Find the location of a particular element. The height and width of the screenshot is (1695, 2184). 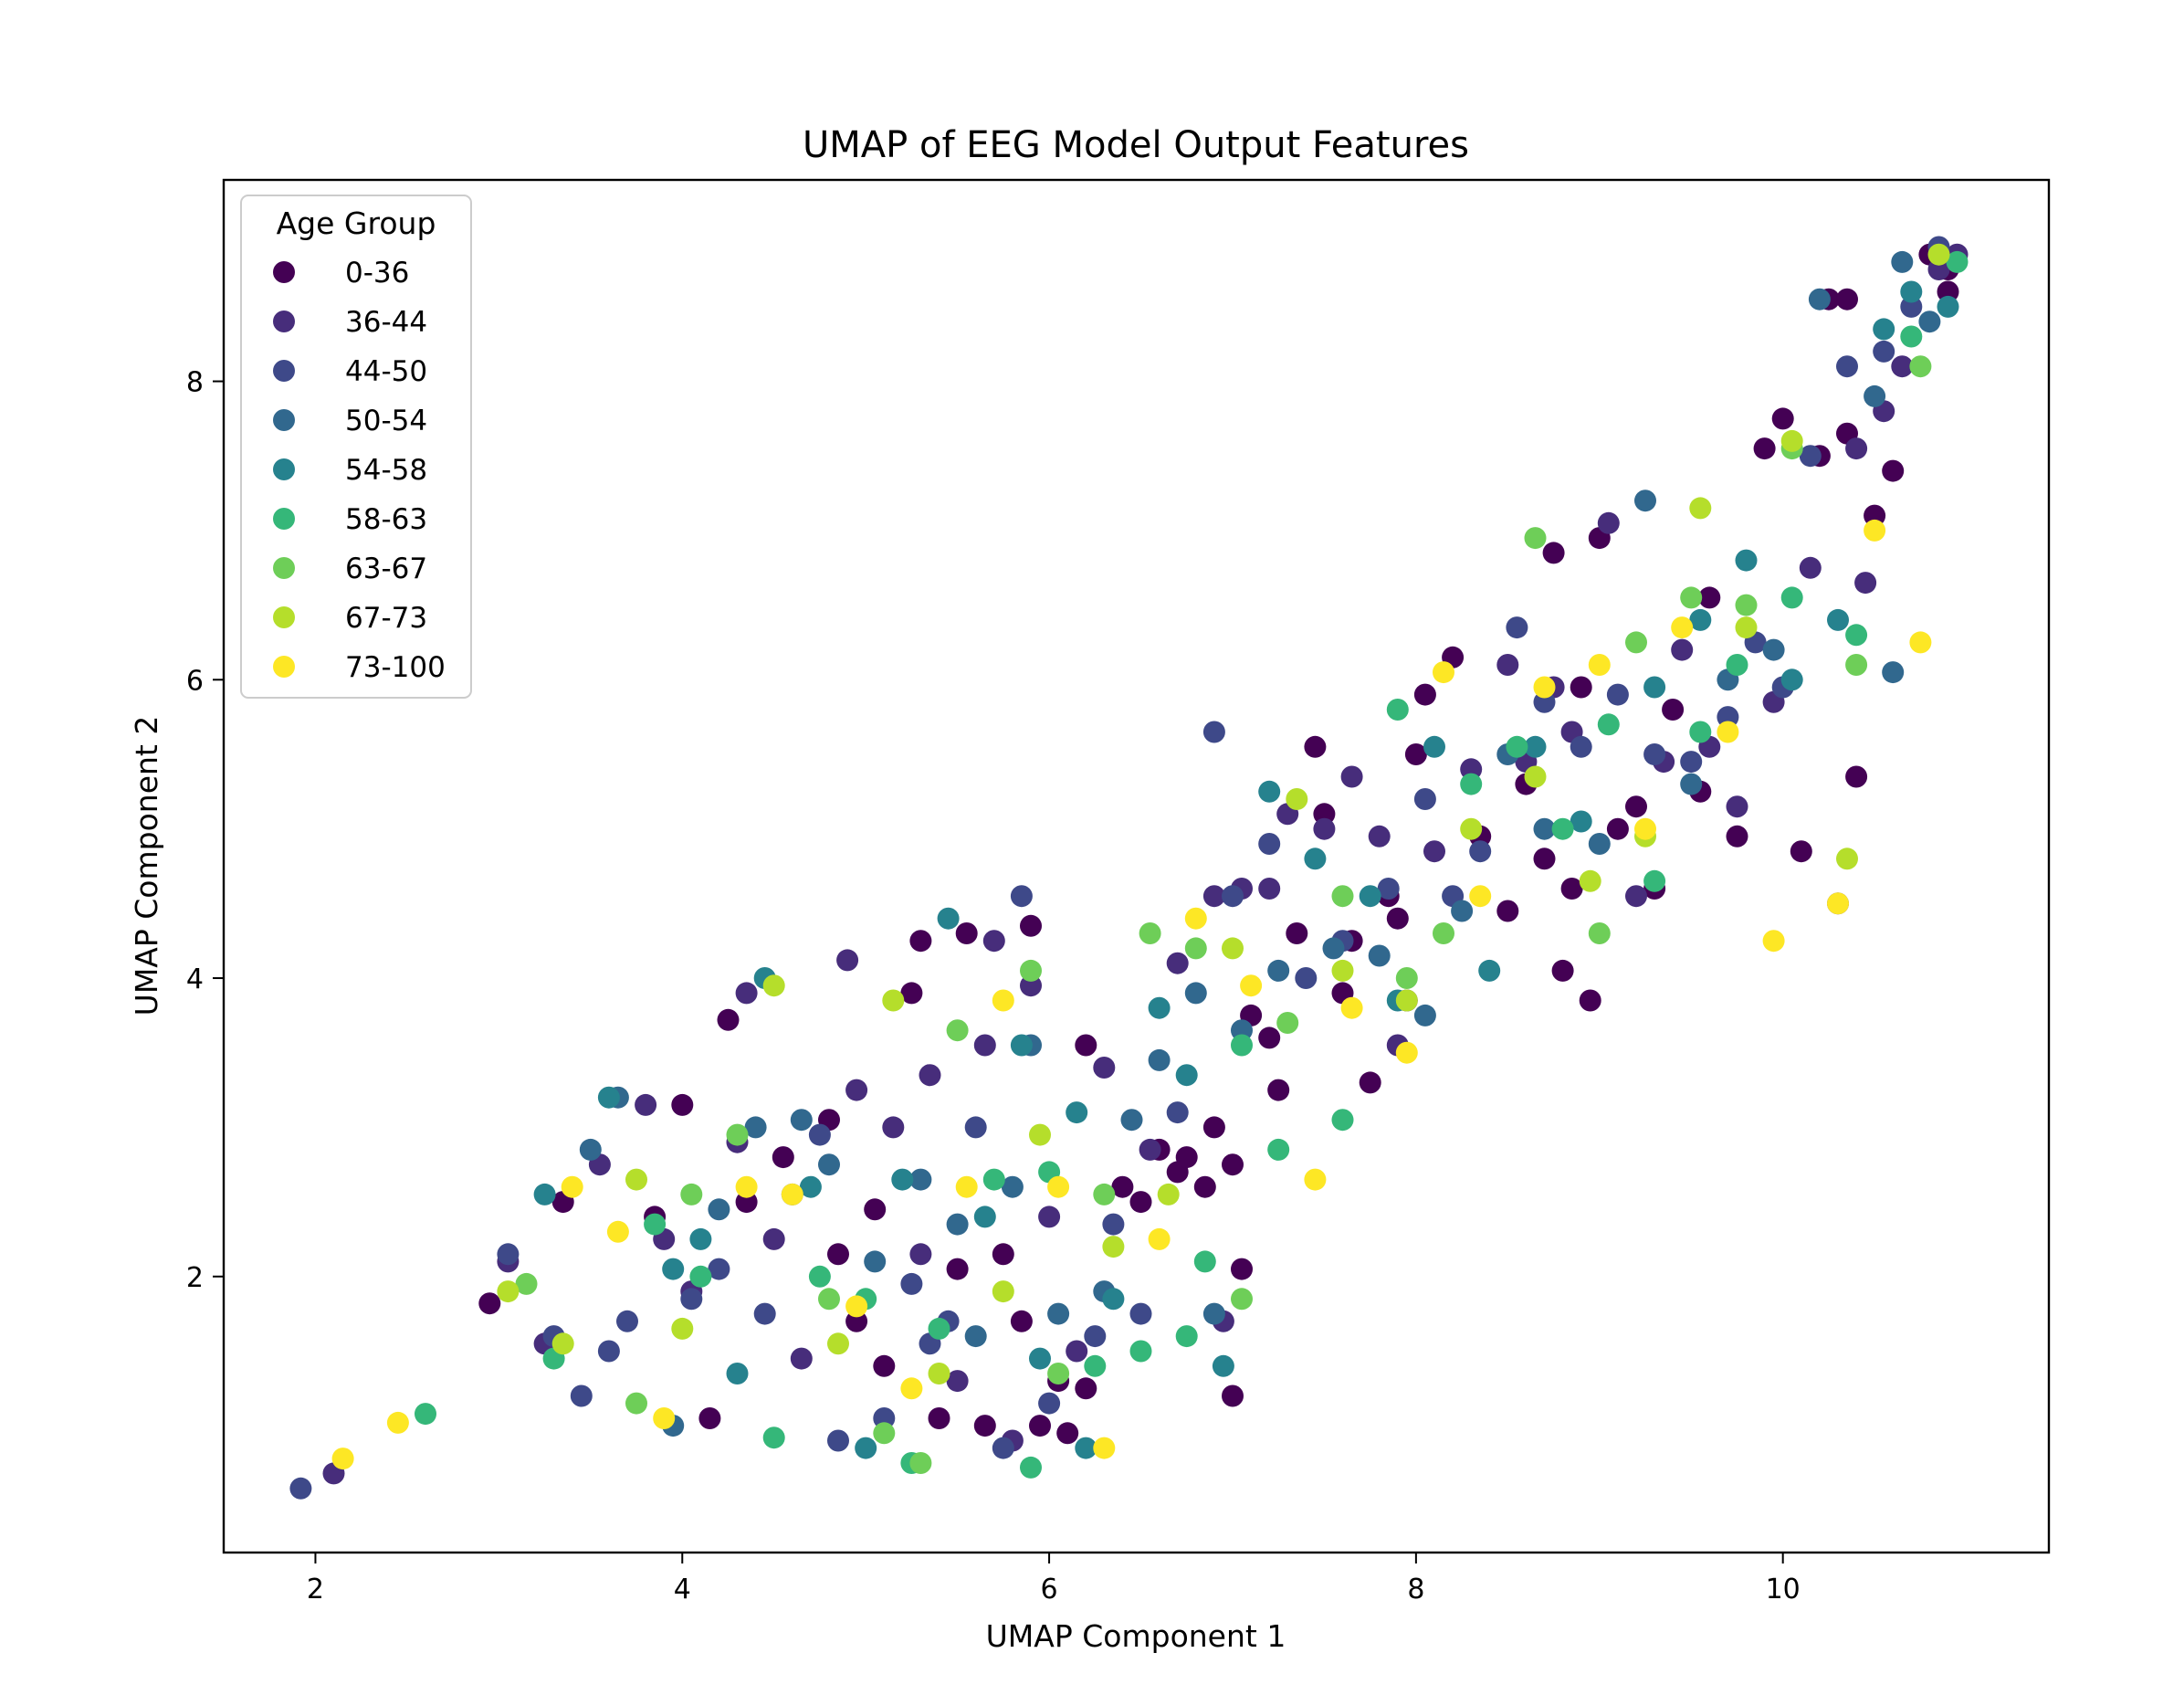

legend-label-36-44: 36-44 is located at coordinates (386, 322).